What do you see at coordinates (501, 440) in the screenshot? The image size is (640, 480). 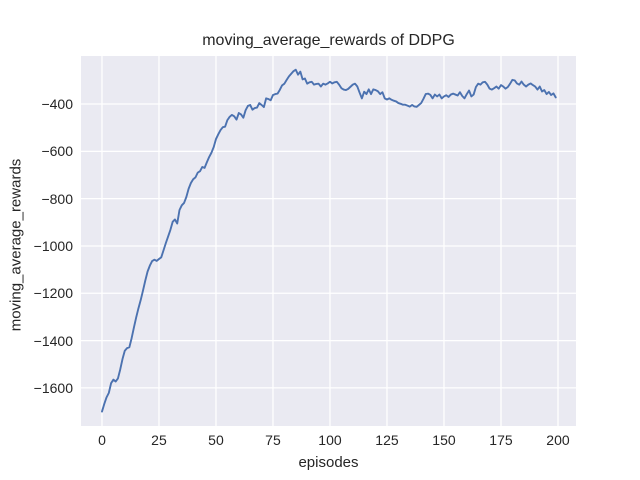 I see `x-tick-label: 175` at bounding box center [501, 440].